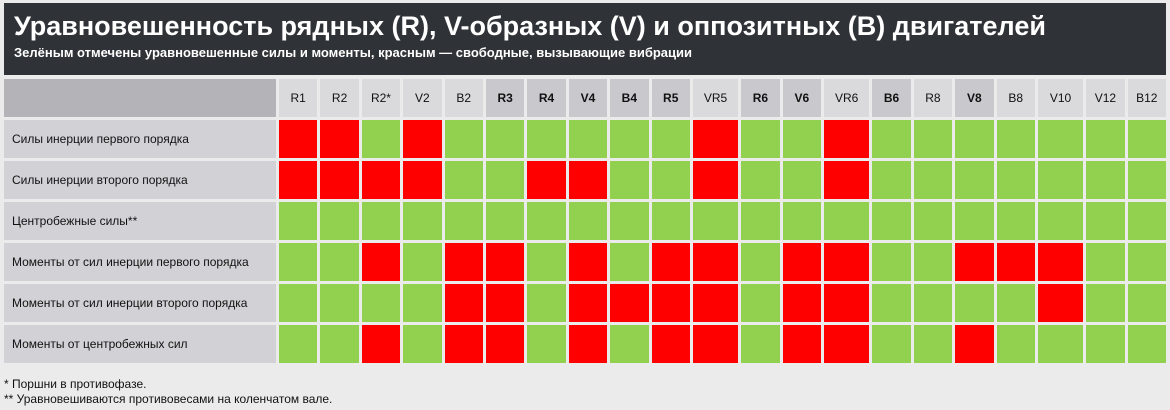 The width and height of the screenshot is (1170, 410). Describe the element at coordinates (715, 98) in the screenshot. I see `column-header: VR5` at that location.